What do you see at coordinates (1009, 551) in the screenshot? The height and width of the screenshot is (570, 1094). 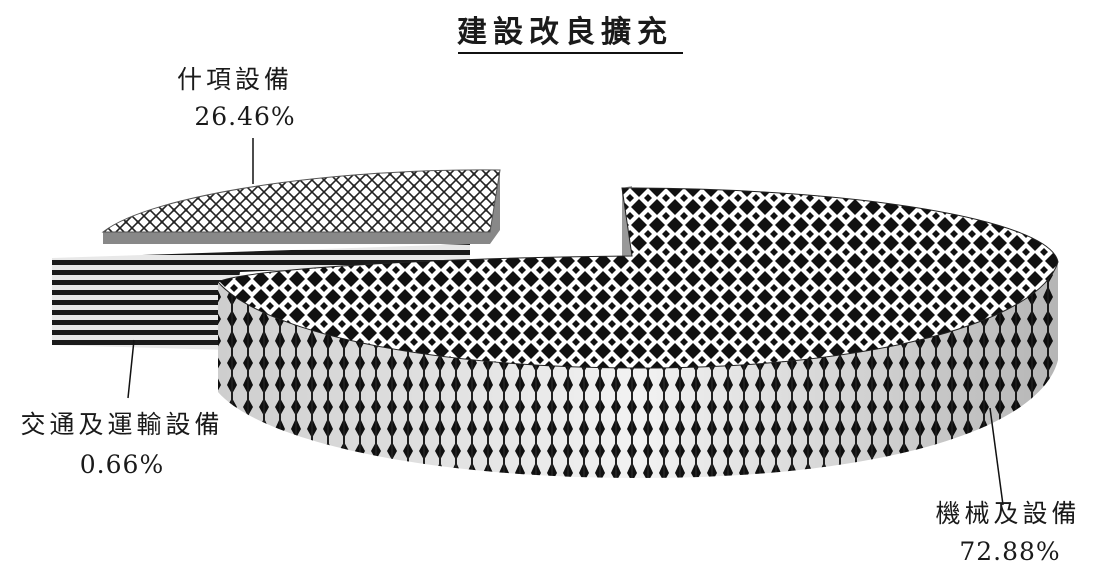 I see `value-machinery-equipment: 72.88%` at bounding box center [1009, 551].